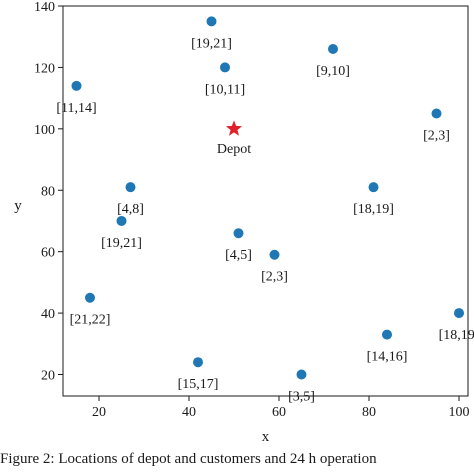  What do you see at coordinates (18, 206) in the screenshot?
I see `y-axis-label: y` at bounding box center [18, 206].